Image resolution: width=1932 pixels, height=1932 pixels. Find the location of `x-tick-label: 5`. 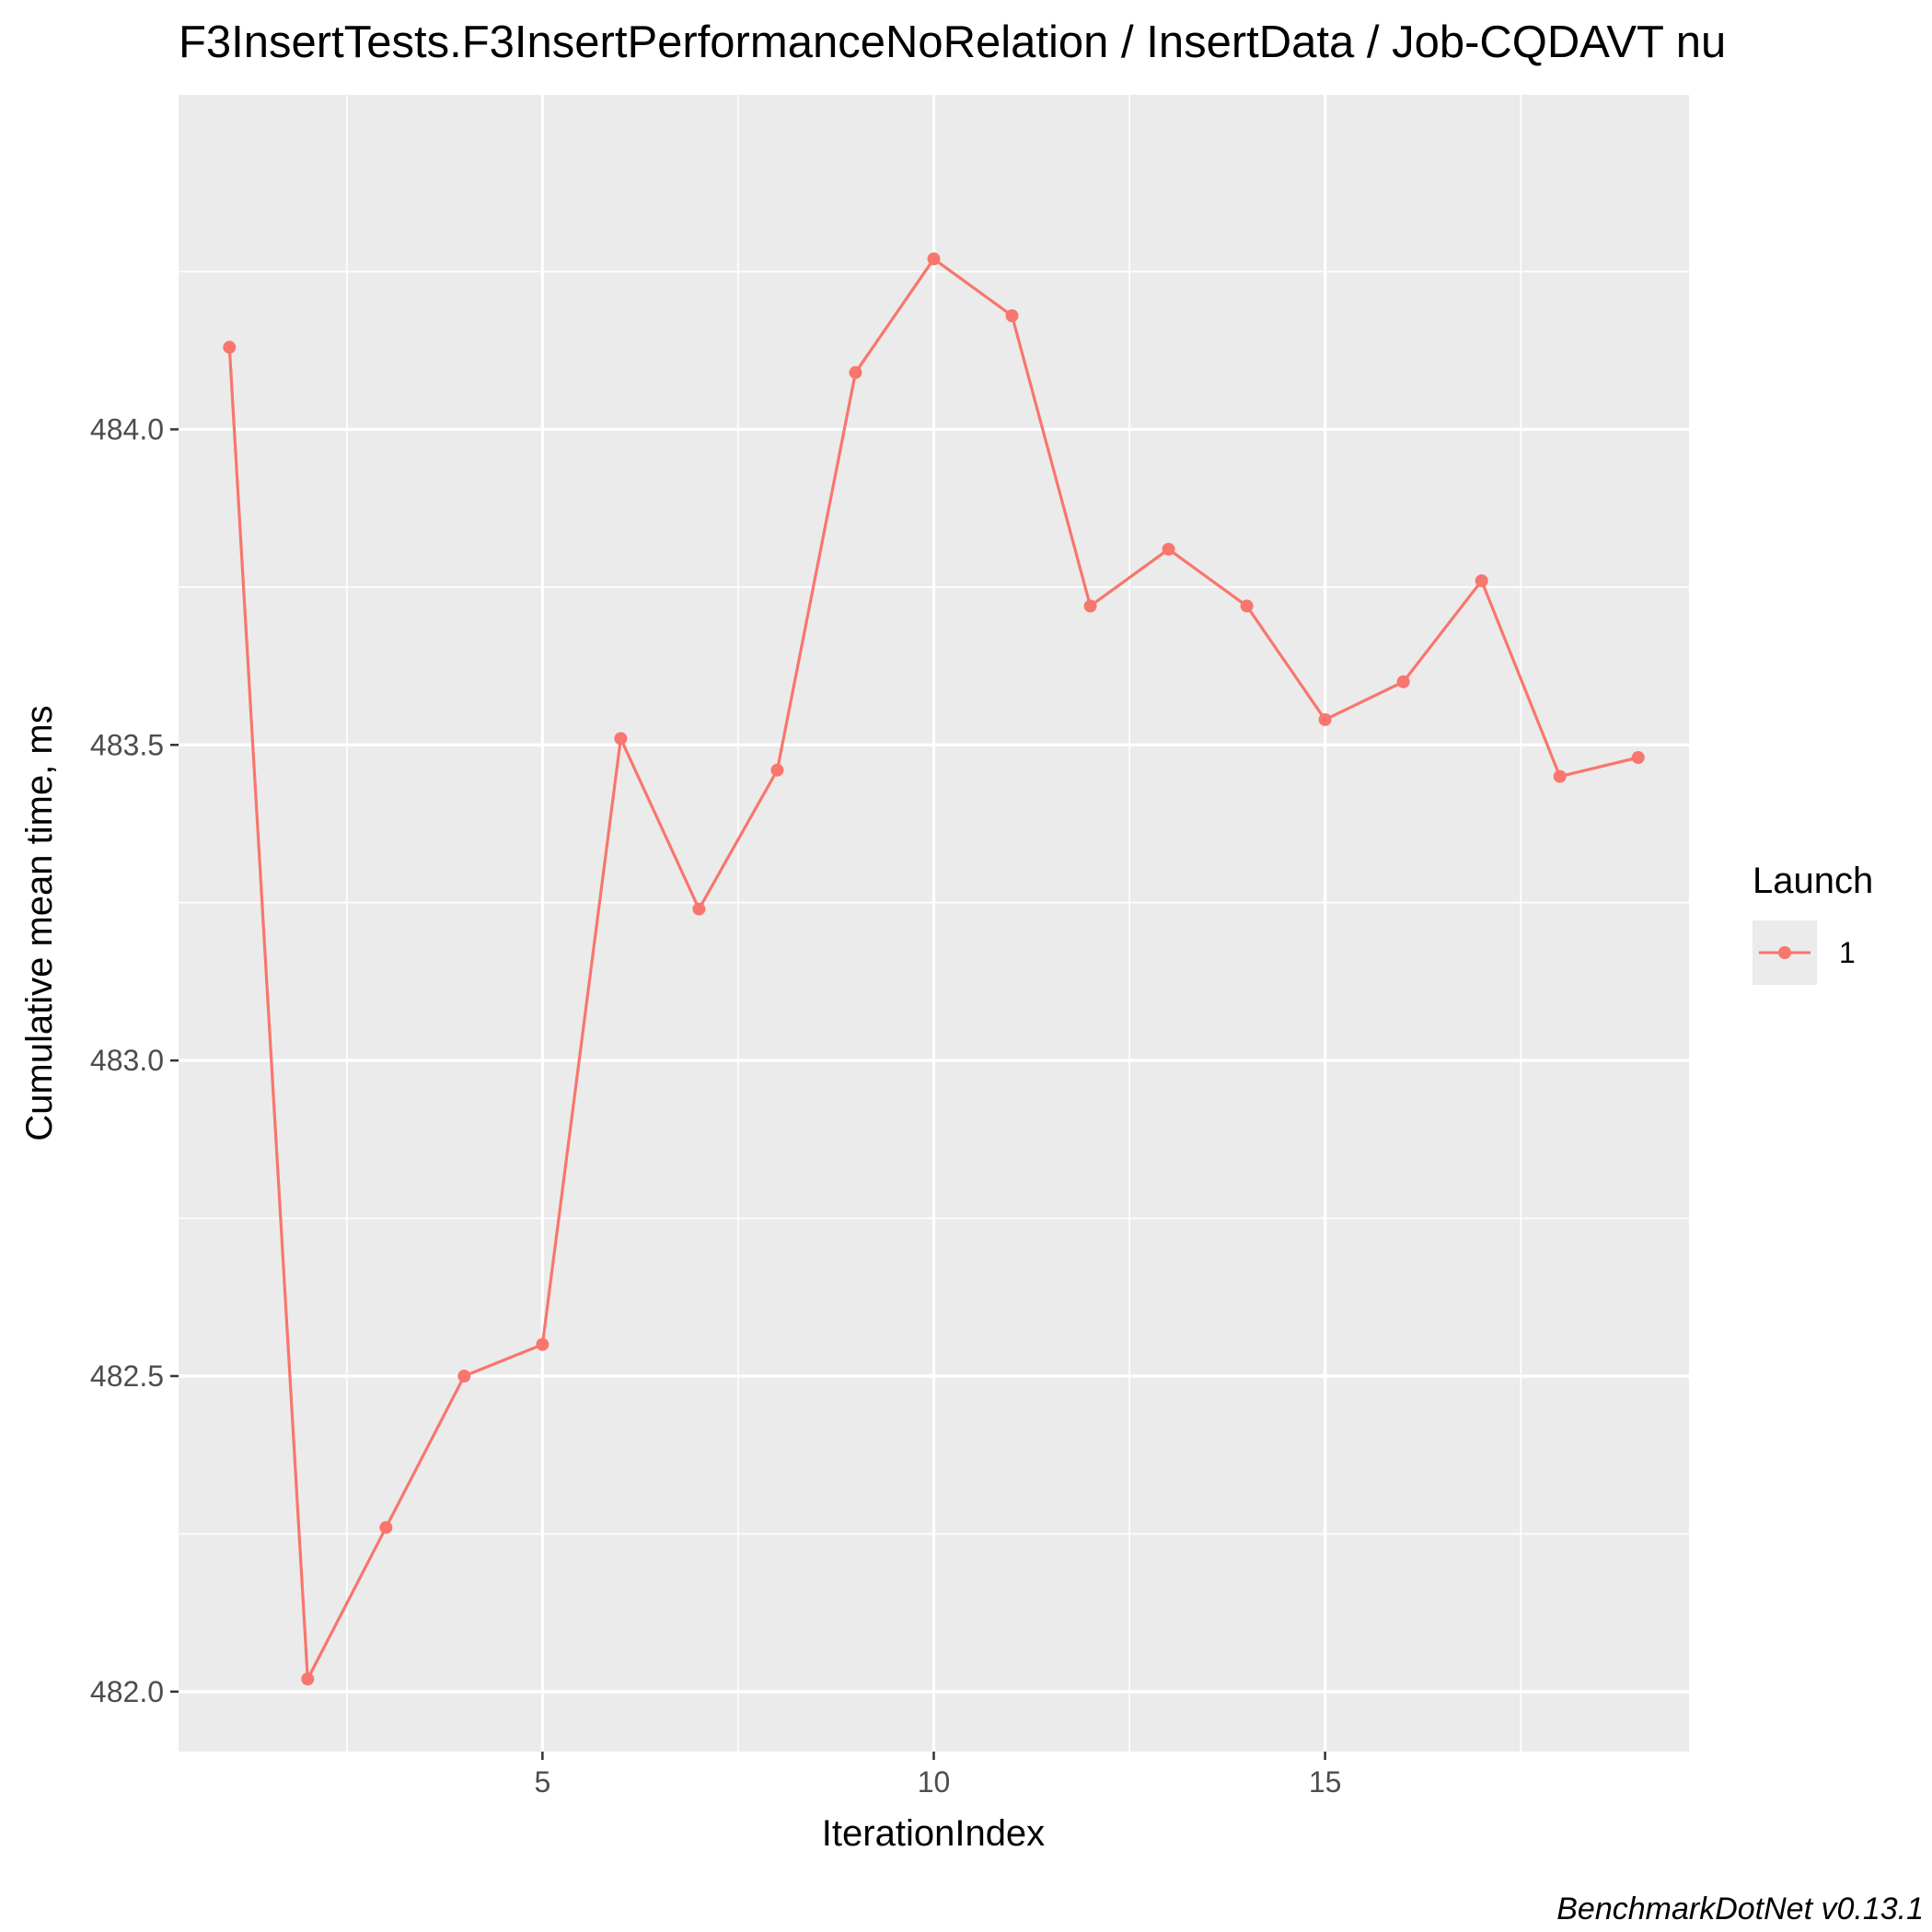

x-tick-label: 5 is located at coordinates (542, 1782).